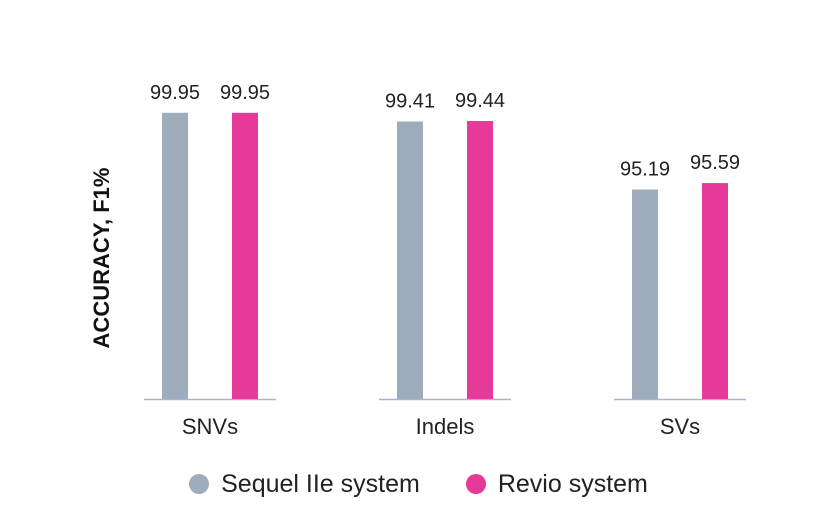  What do you see at coordinates (680, 426) in the screenshot?
I see `x-tick-label-svs: SVs` at bounding box center [680, 426].